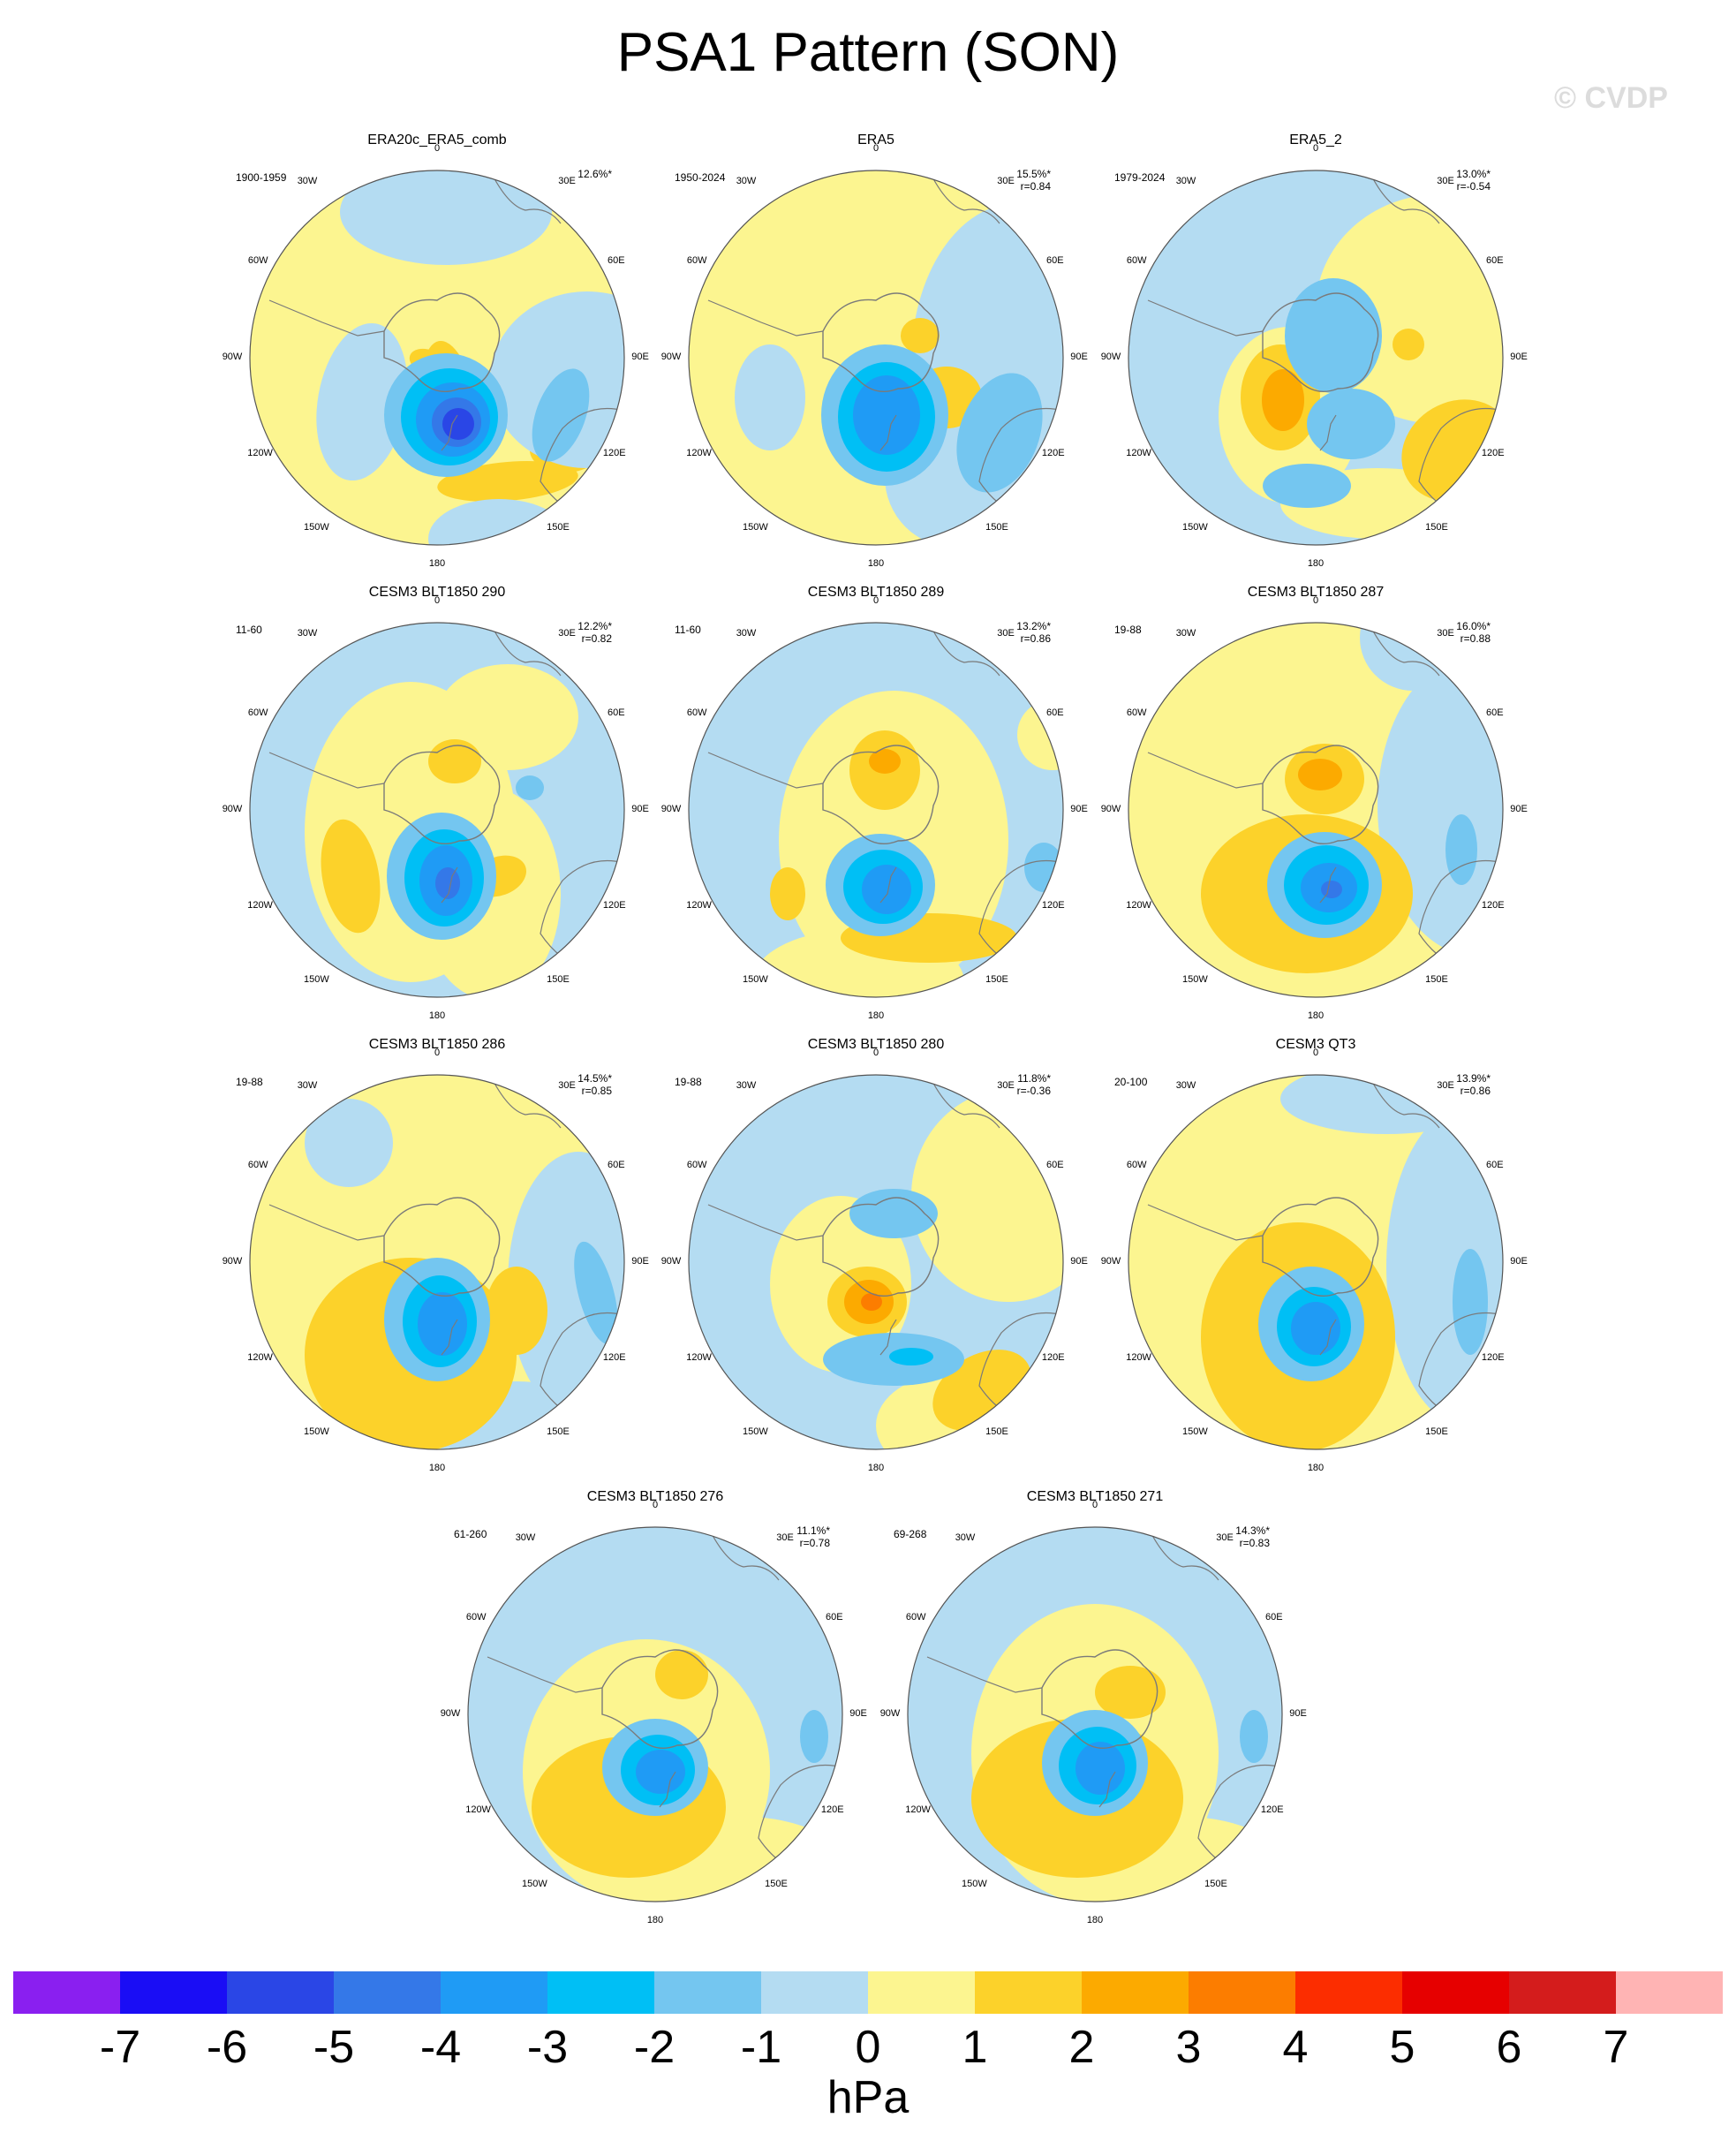  Describe the element at coordinates (1473, 626) in the screenshot. I see `panel-variance-pct: 16.0%*` at that location.